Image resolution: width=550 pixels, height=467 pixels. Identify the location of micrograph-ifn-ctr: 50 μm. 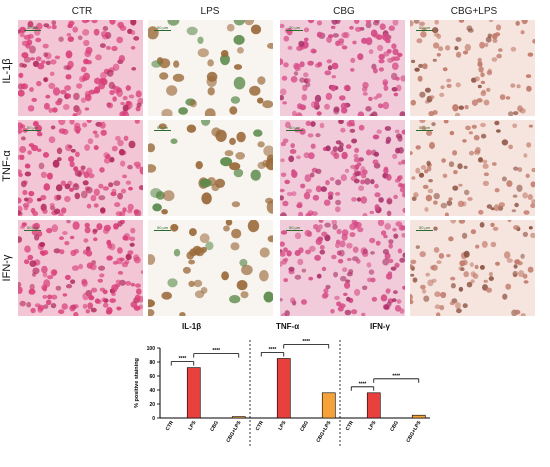
(80, 268).